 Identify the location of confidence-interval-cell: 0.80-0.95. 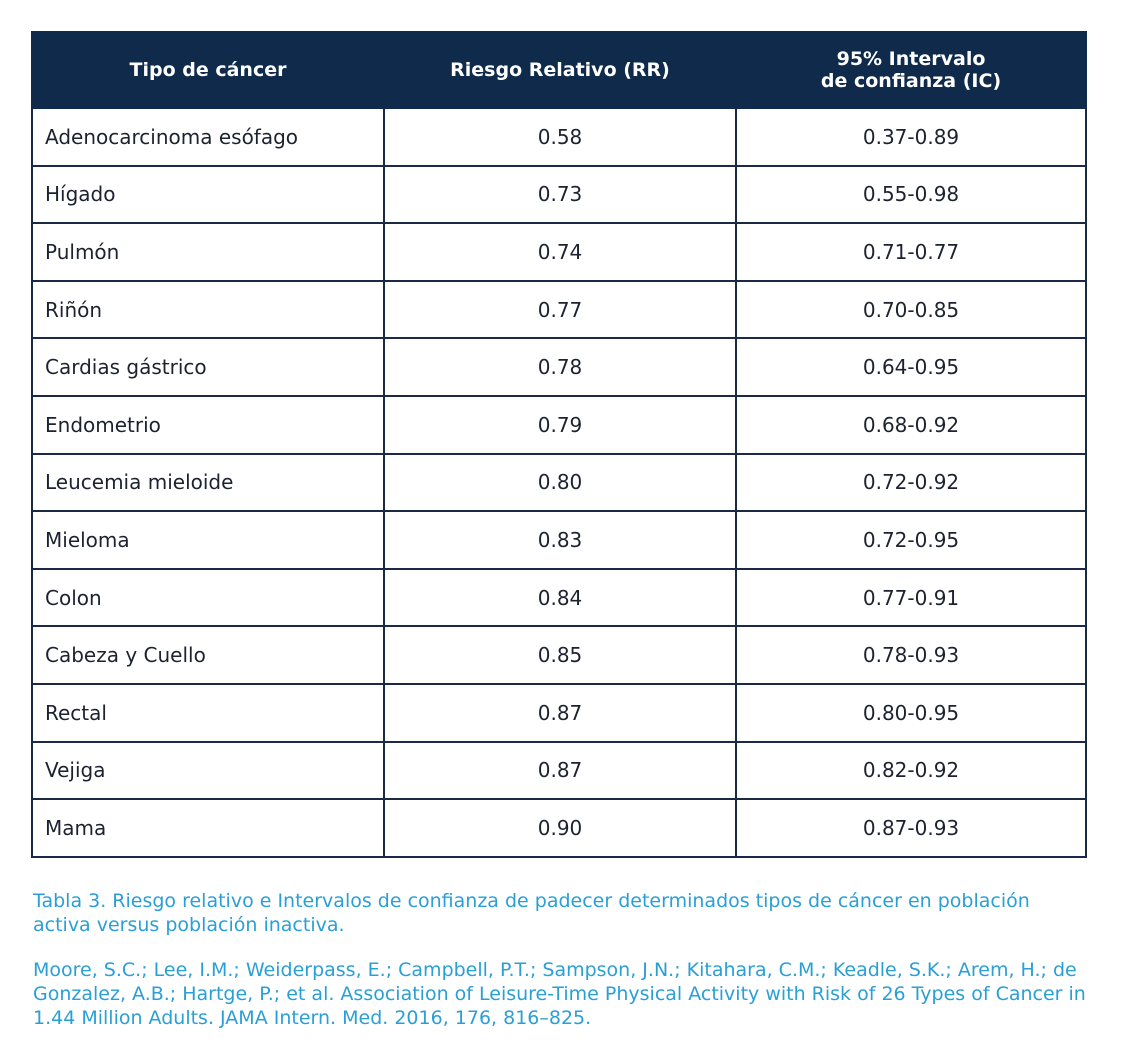
(911, 712).